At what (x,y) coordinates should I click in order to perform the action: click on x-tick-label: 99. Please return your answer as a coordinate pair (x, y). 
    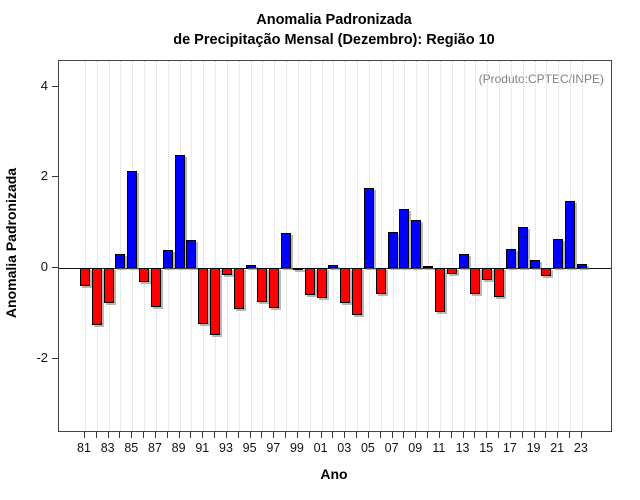
    Looking at the image, I should click on (296, 448).